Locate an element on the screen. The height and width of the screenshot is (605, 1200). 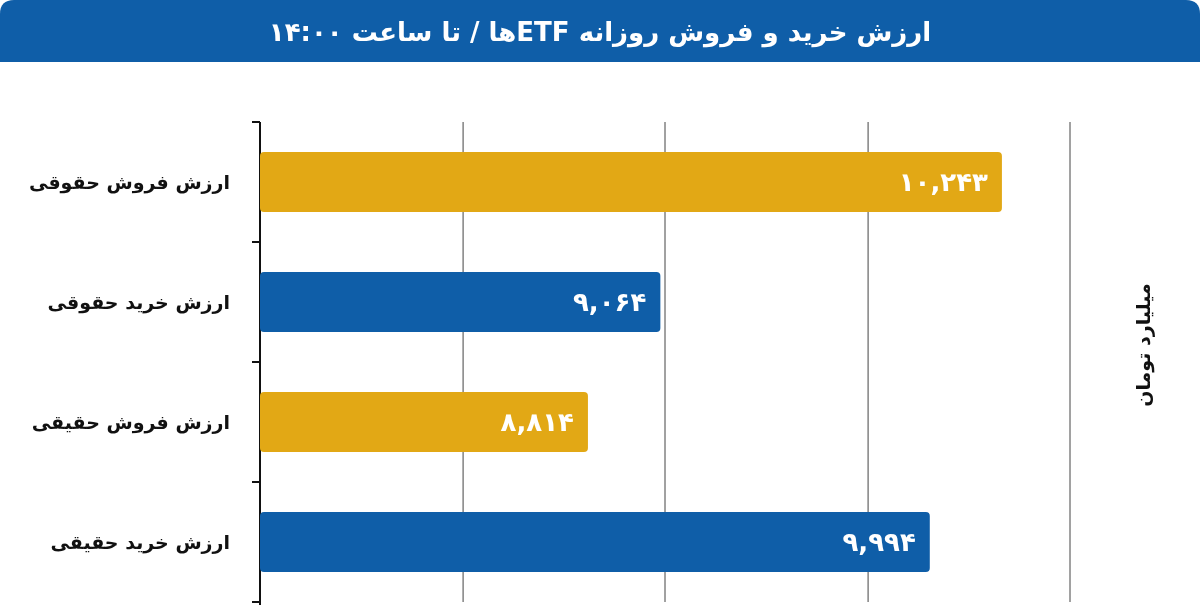
y-axis-title: میلیارد تومان is located at coordinates (1143, 345).